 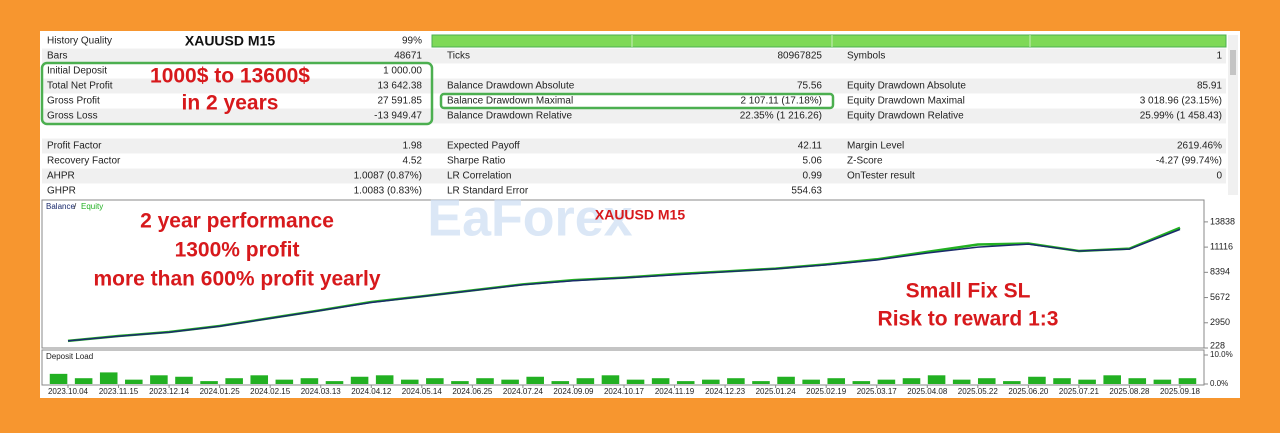 What do you see at coordinates (1233, 115) in the screenshot?
I see `scrollbar` at bounding box center [1233, 115].